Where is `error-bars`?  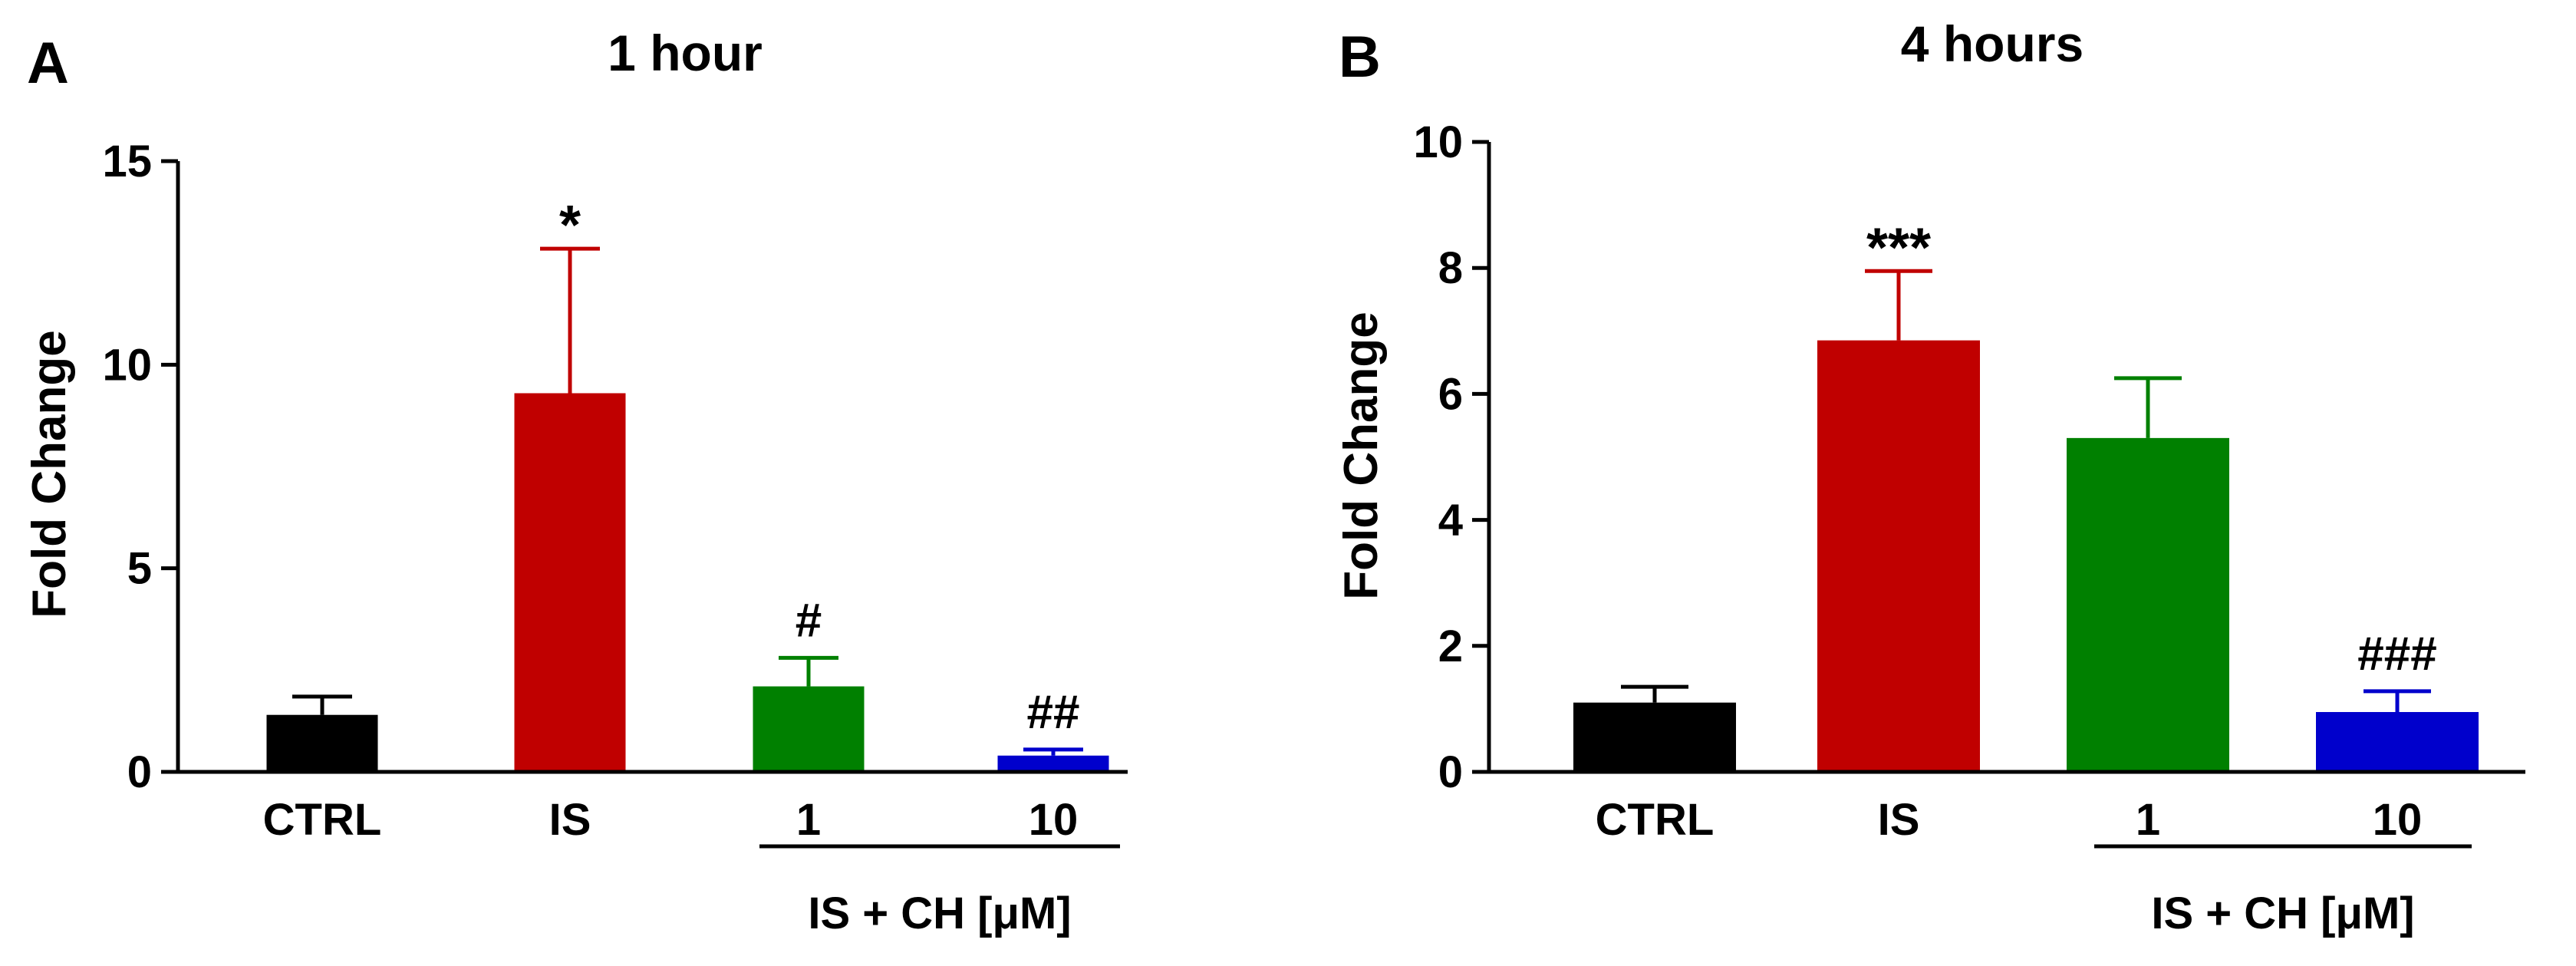
error-bars is located at coordinates (2026, 491).